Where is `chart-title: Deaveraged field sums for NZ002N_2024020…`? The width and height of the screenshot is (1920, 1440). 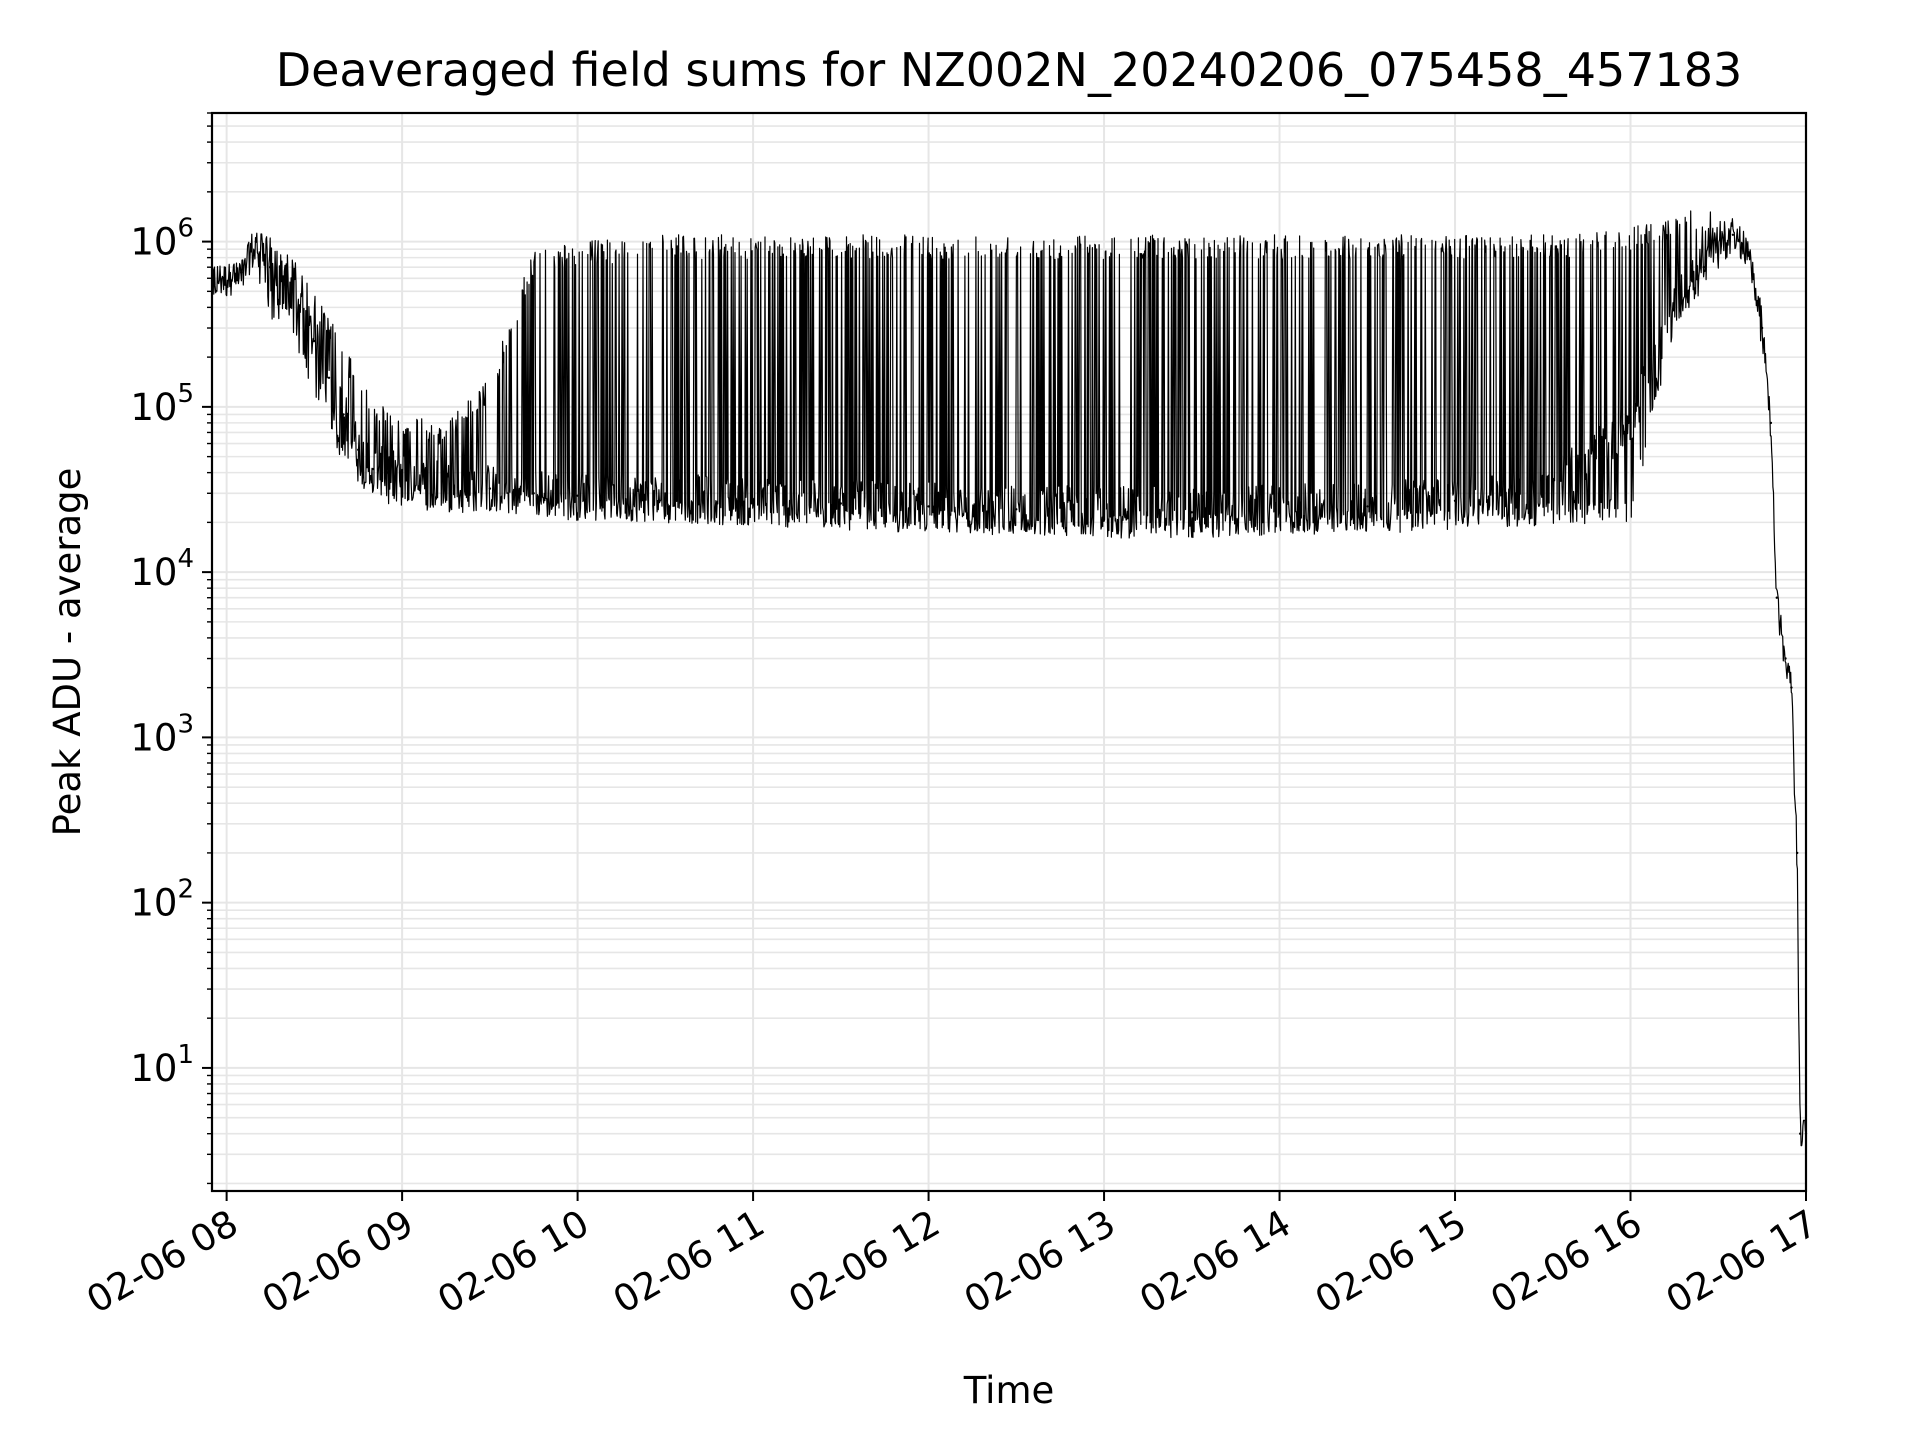 chart-title: Deaveraged field sums for NZ002N_2024020… is located at coordinates (1009, 70).